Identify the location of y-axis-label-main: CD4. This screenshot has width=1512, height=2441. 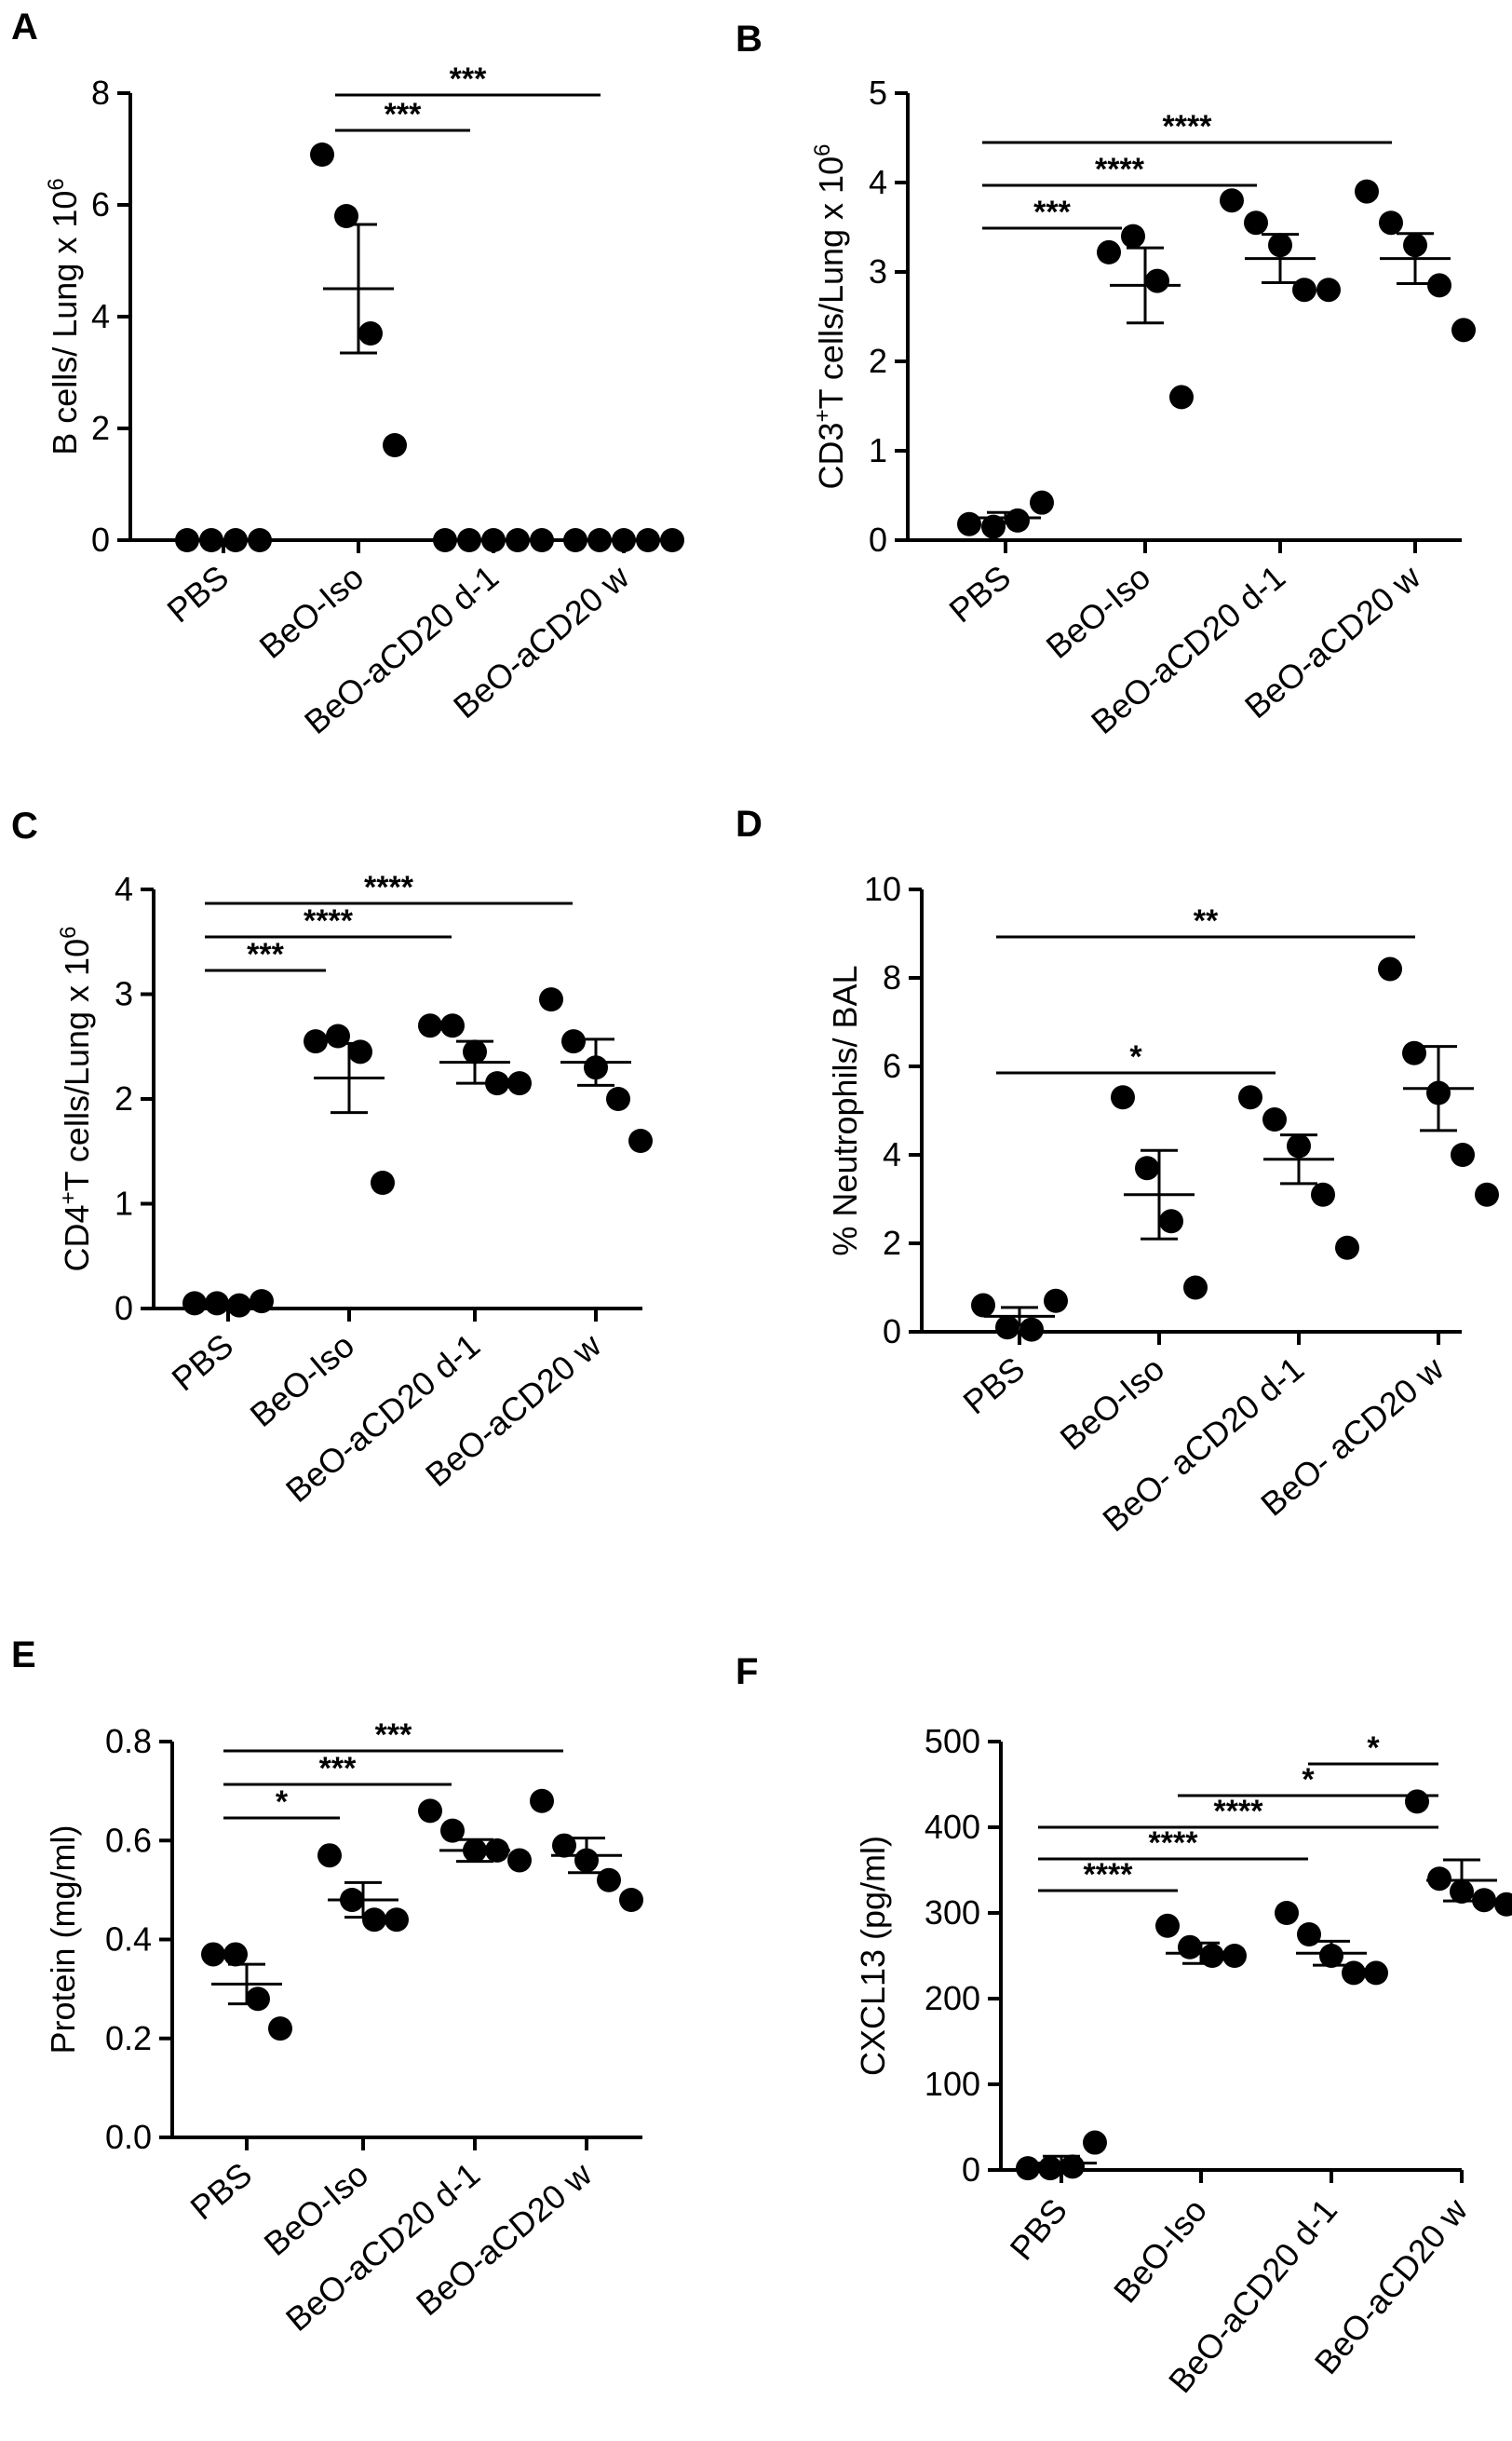
(77, 1237).